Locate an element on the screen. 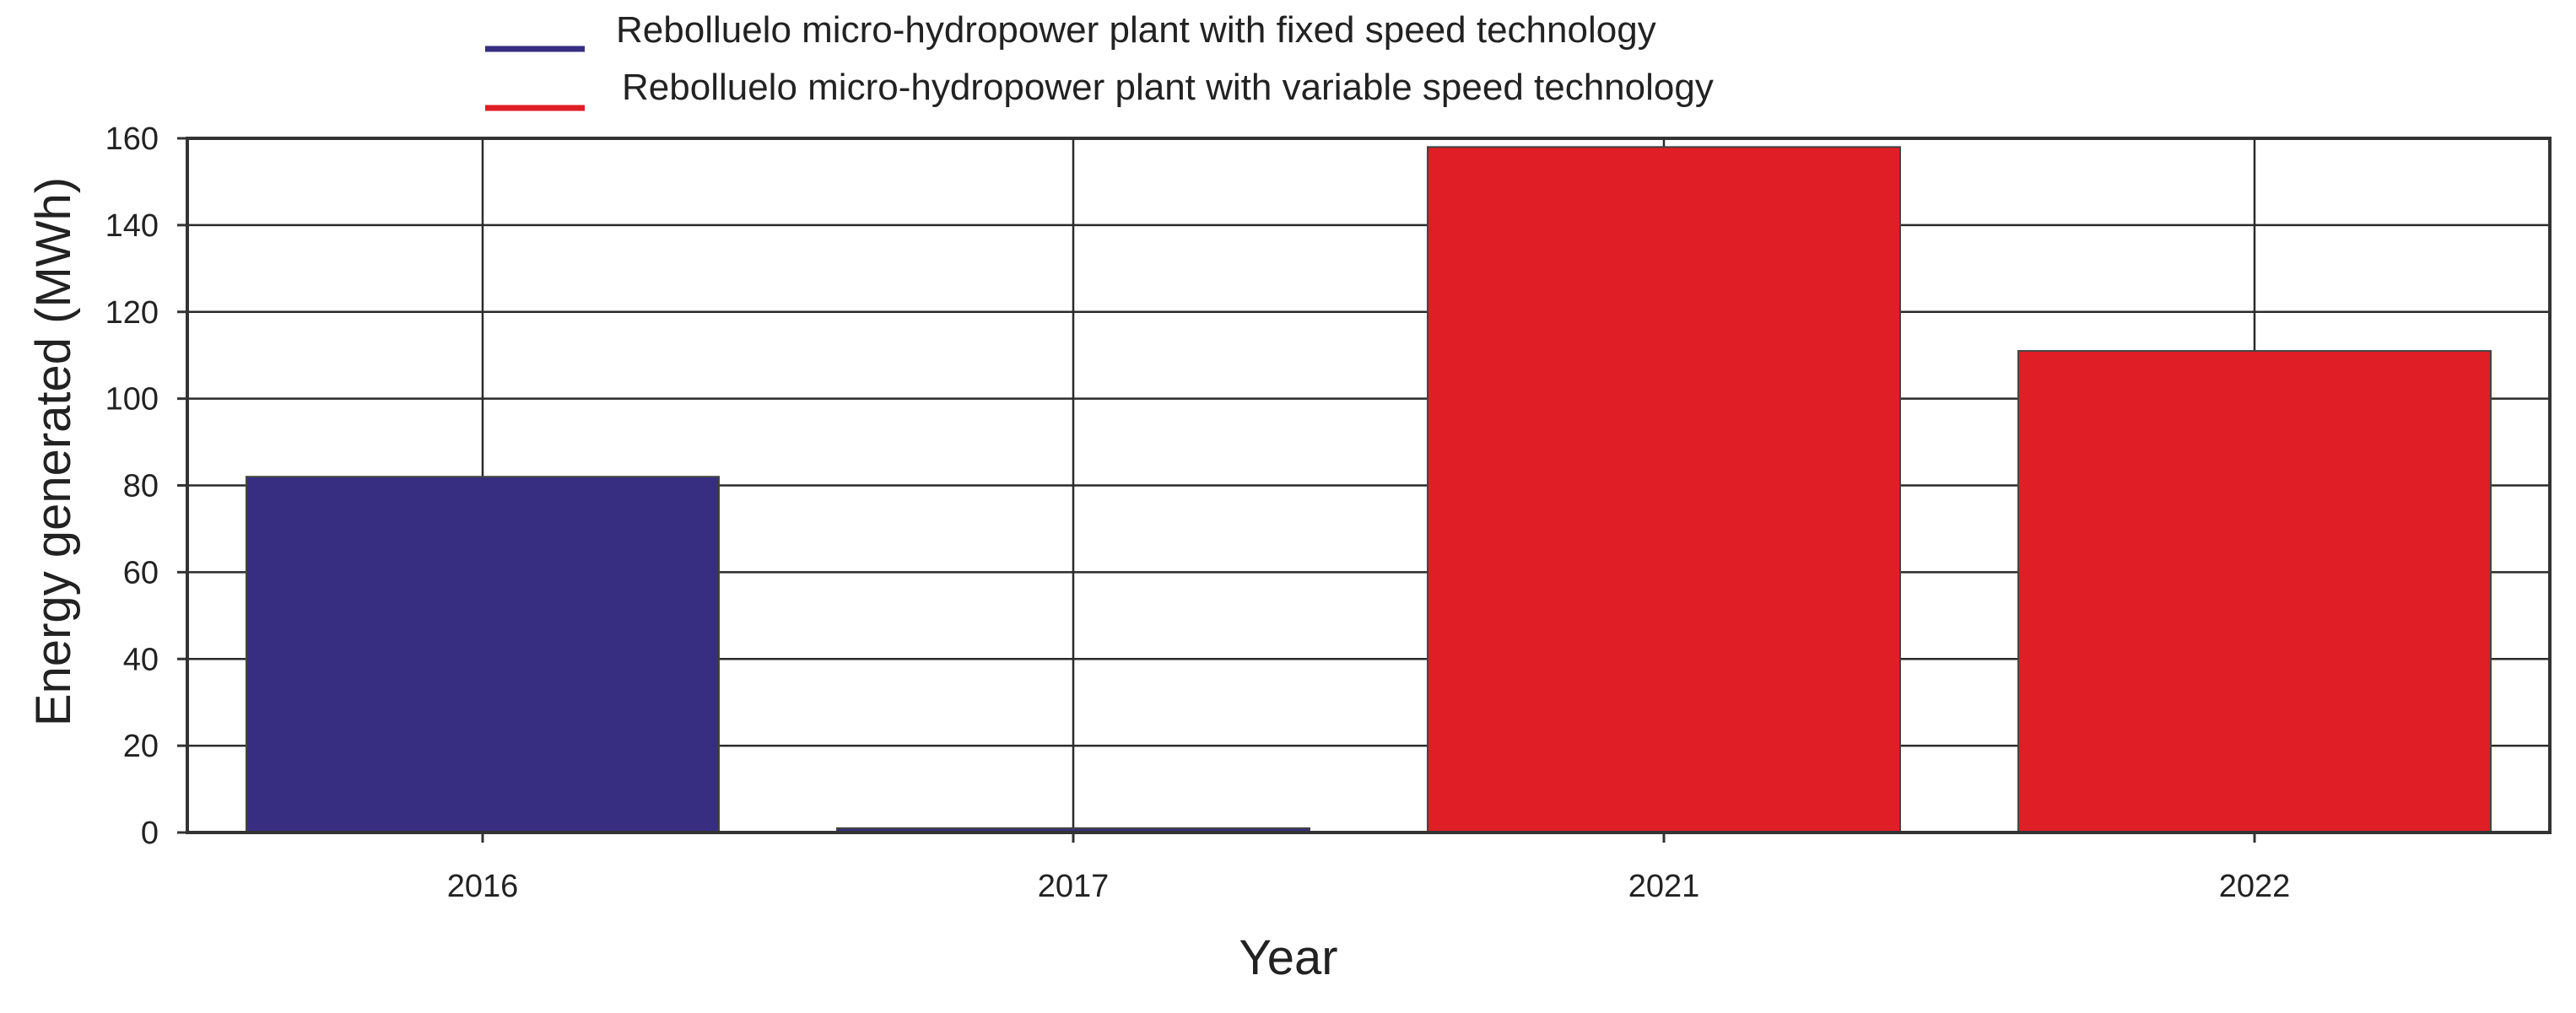  y-axis-label: Energy generated (MWh) is located at coordinates (53, 451).